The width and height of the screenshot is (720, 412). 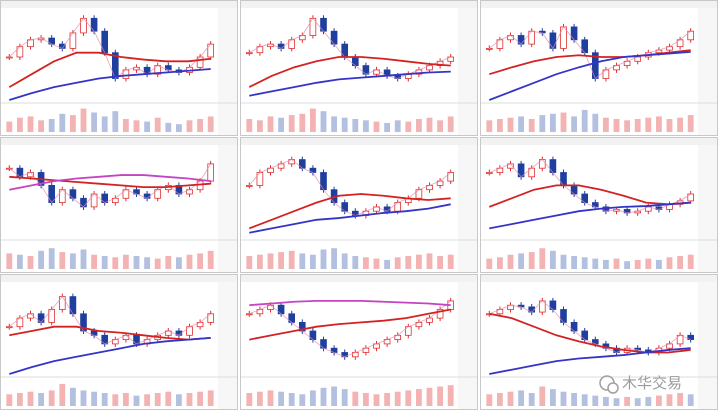 I want to click on watermark: 木华交易, so click(x=652, y=383).